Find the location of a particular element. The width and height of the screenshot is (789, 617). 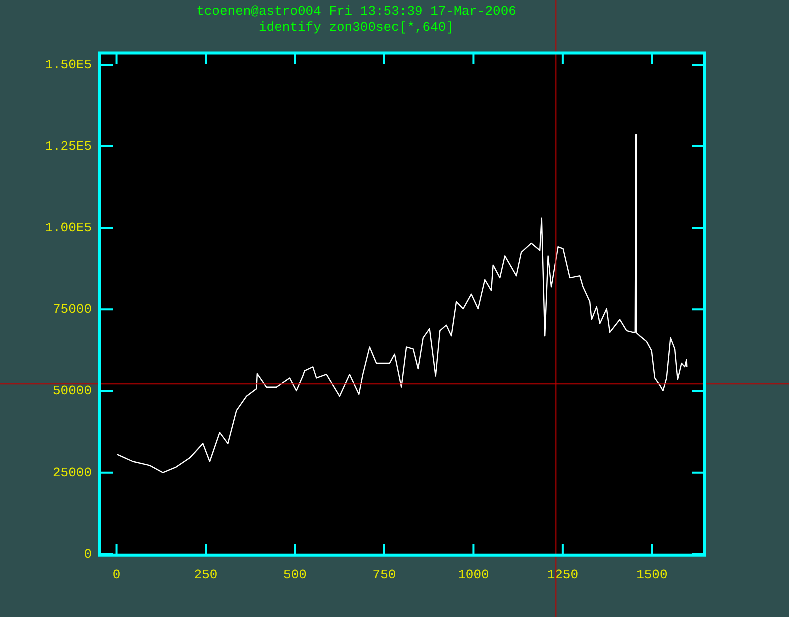

y-tick-label: 50000 is located at coordinates (72, 391).